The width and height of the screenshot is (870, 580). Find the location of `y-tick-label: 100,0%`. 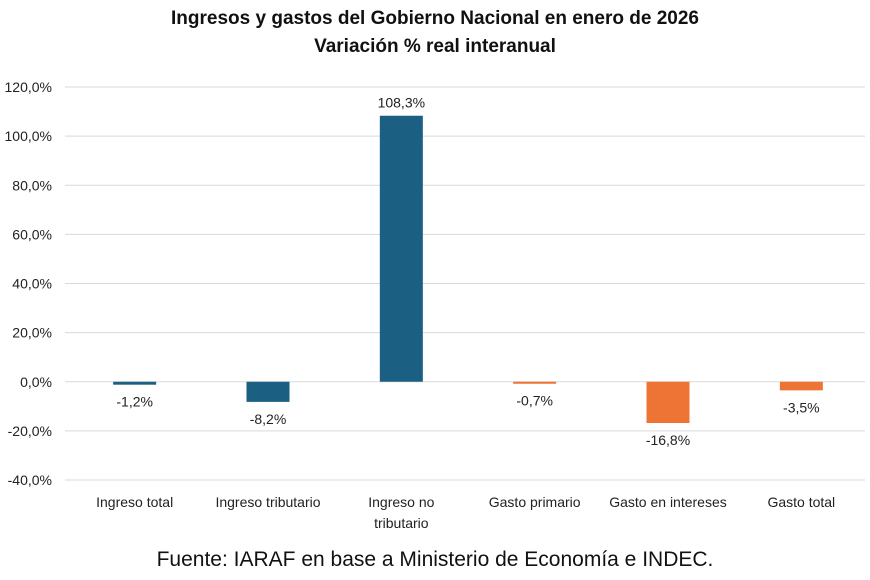

y-tick-label: 100,0% is located at coordinates (28, 136).